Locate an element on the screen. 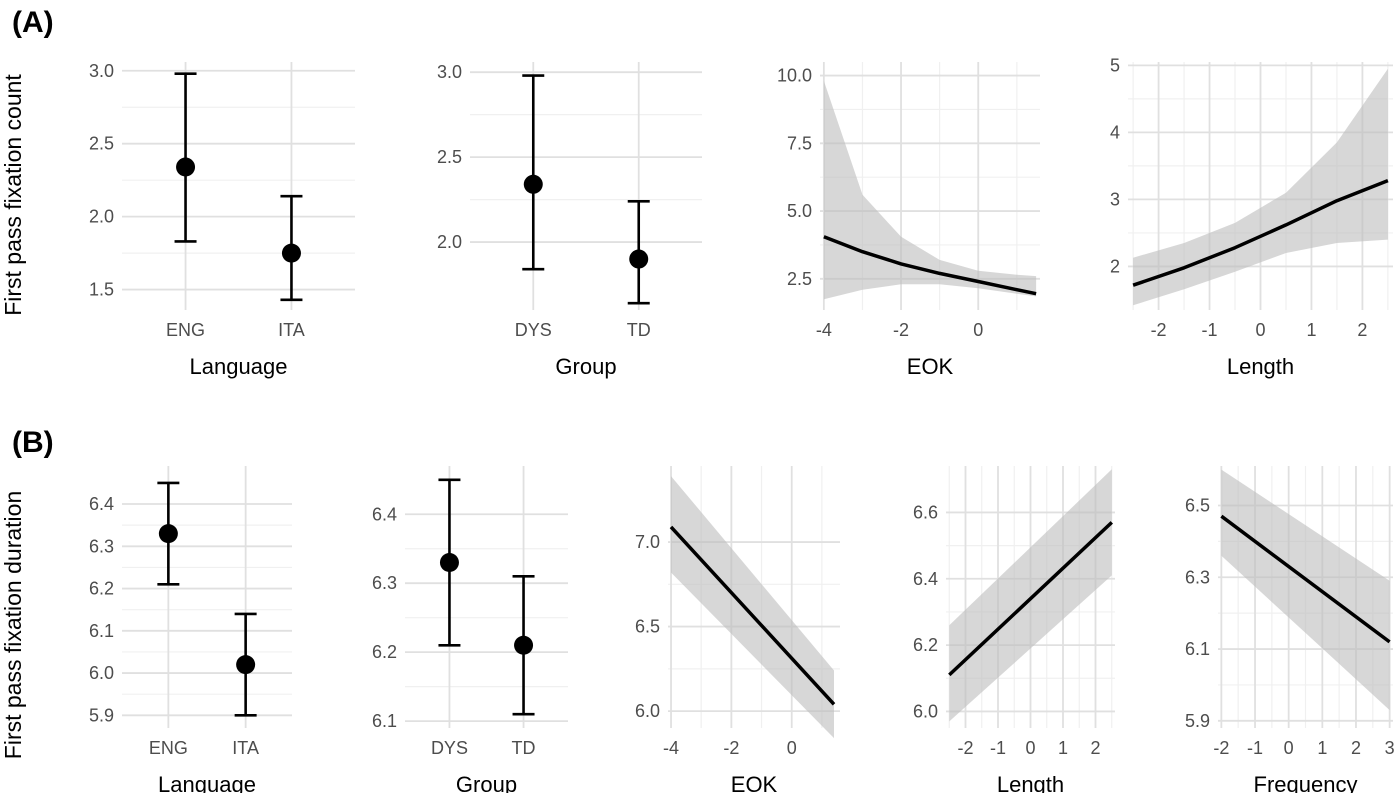 The width and height of the screenshot is (1399, 793). y-tick-label: 10.0 is located at coordinates (794, 76).